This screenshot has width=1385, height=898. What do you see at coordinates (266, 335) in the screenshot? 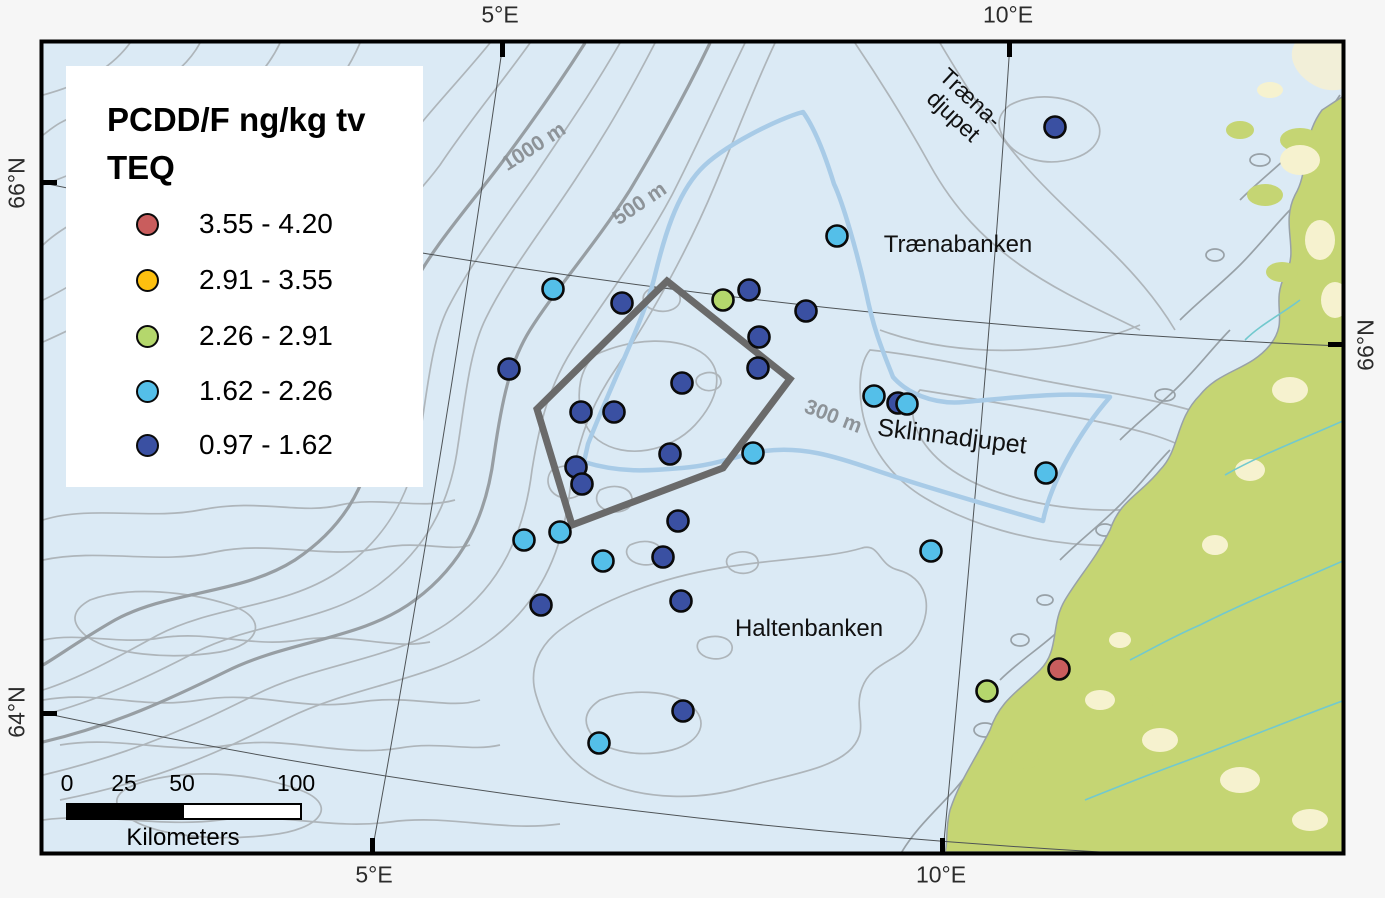
I see `legend-item-label: 2.26 - 2.91` at bounding box center [266, 335].